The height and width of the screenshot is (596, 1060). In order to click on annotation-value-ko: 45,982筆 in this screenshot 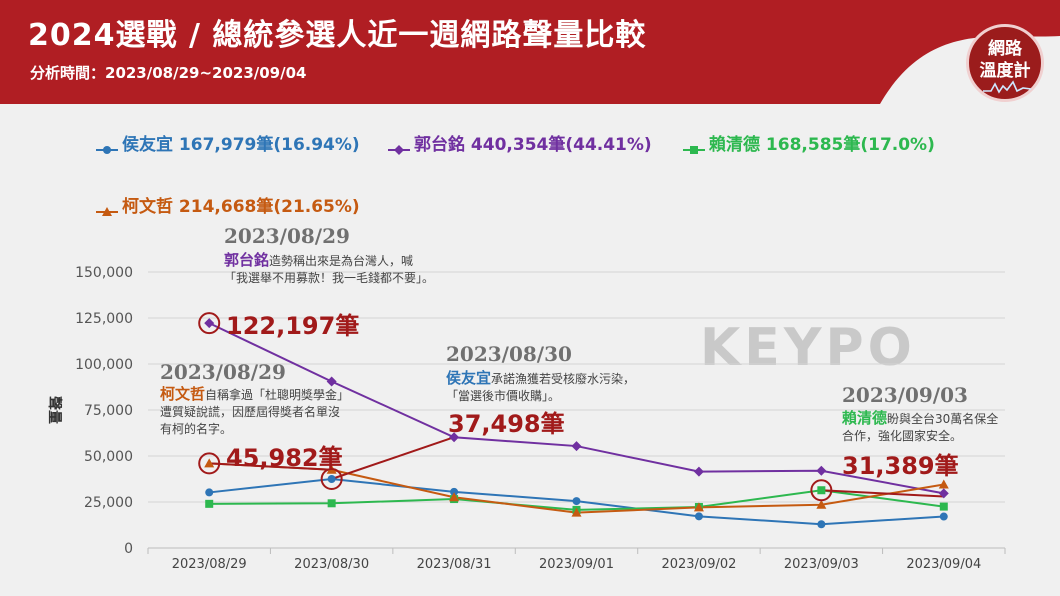, I will do `click(284, 458)`.